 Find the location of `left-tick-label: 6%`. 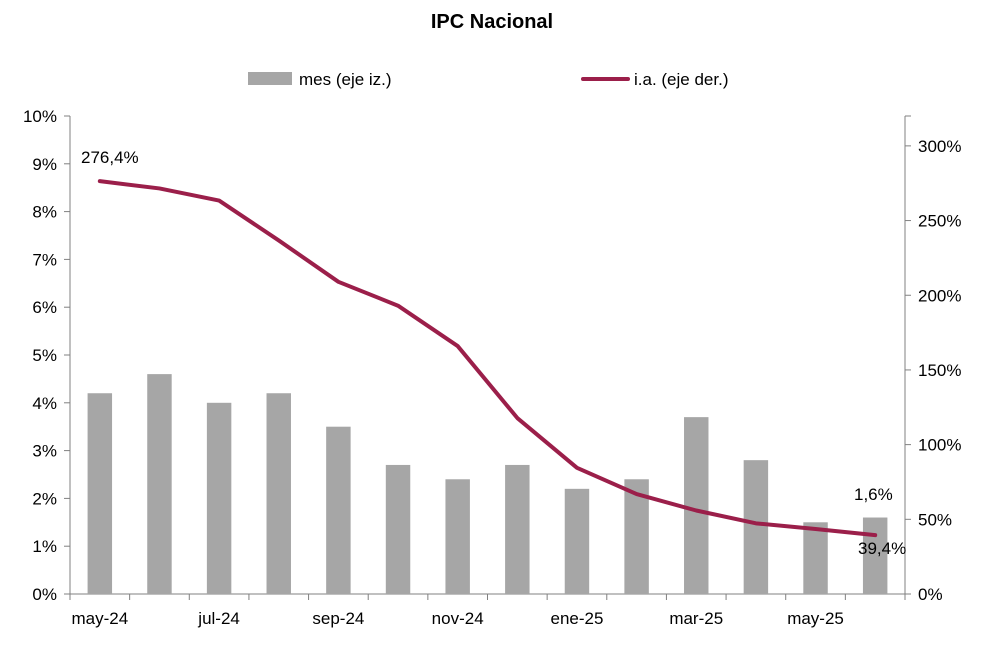

left-tick-label: 6% is located at coordinates (44, 307).